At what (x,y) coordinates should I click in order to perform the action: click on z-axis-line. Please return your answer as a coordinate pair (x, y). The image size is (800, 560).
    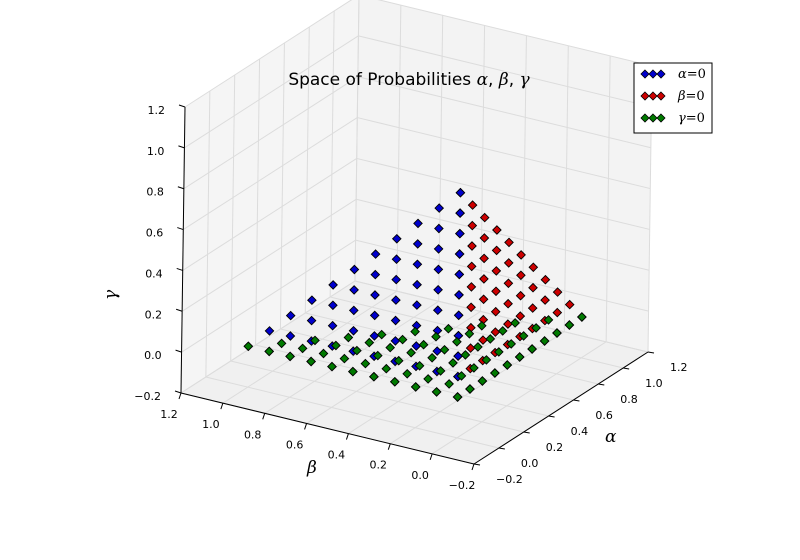
    Looking at the image, I should click on (183, 250).